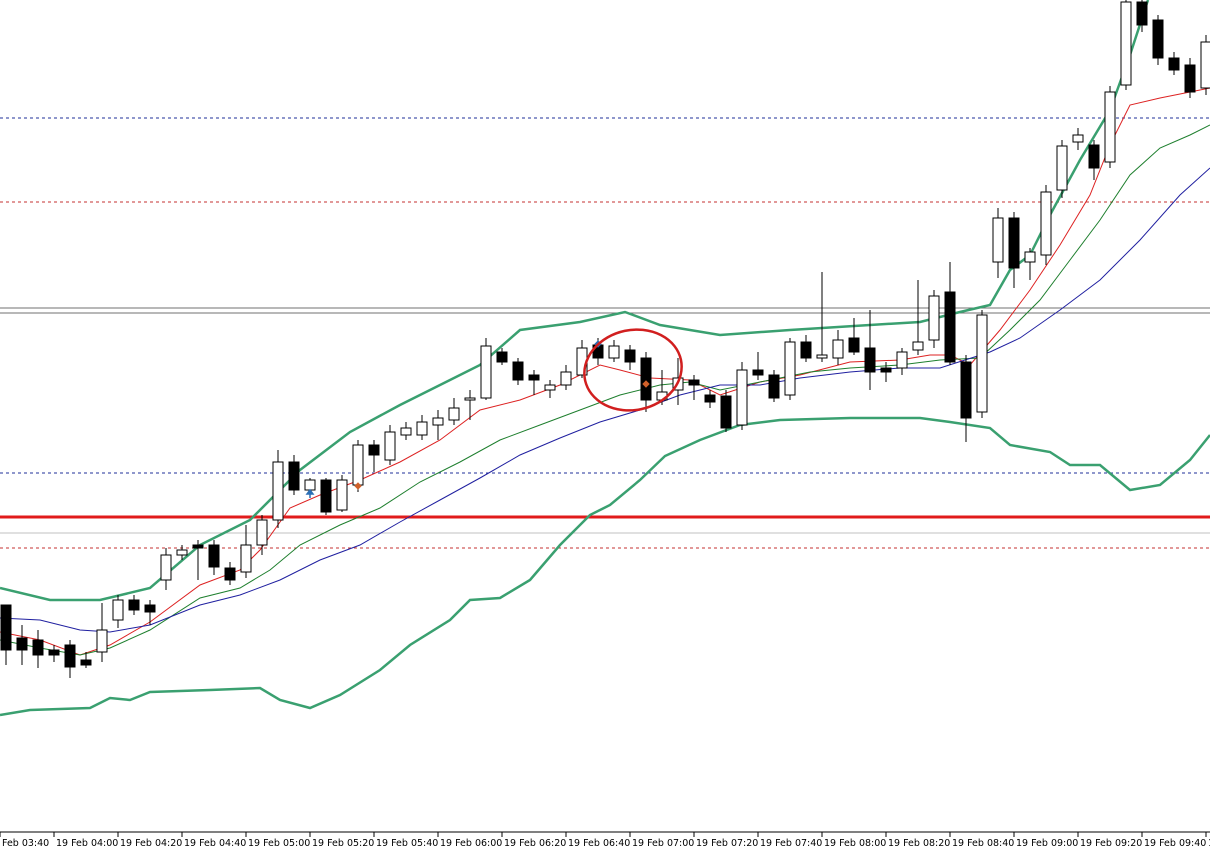 The width and height of the screenshot is (1210, 854). I want to click on x-tick-label: 19 Feb 08:20, so click(919, 843).